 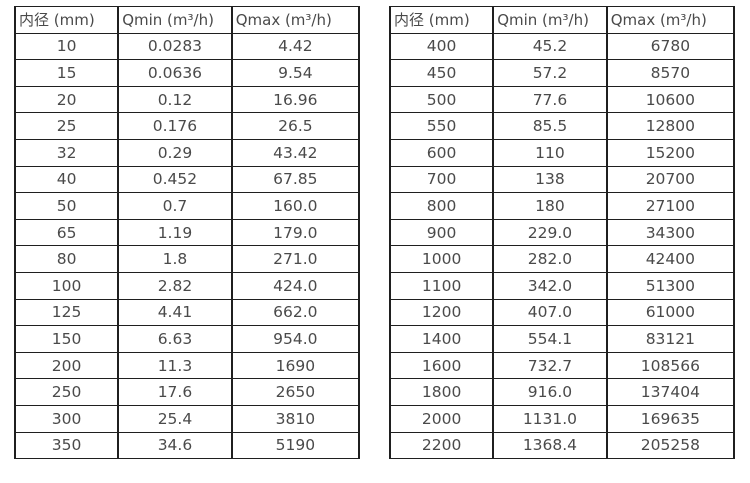 What do you see at coordinates (175, 99) in the screenshot?
I see `table-cell: 0.12` at bounding box center [175, 99].